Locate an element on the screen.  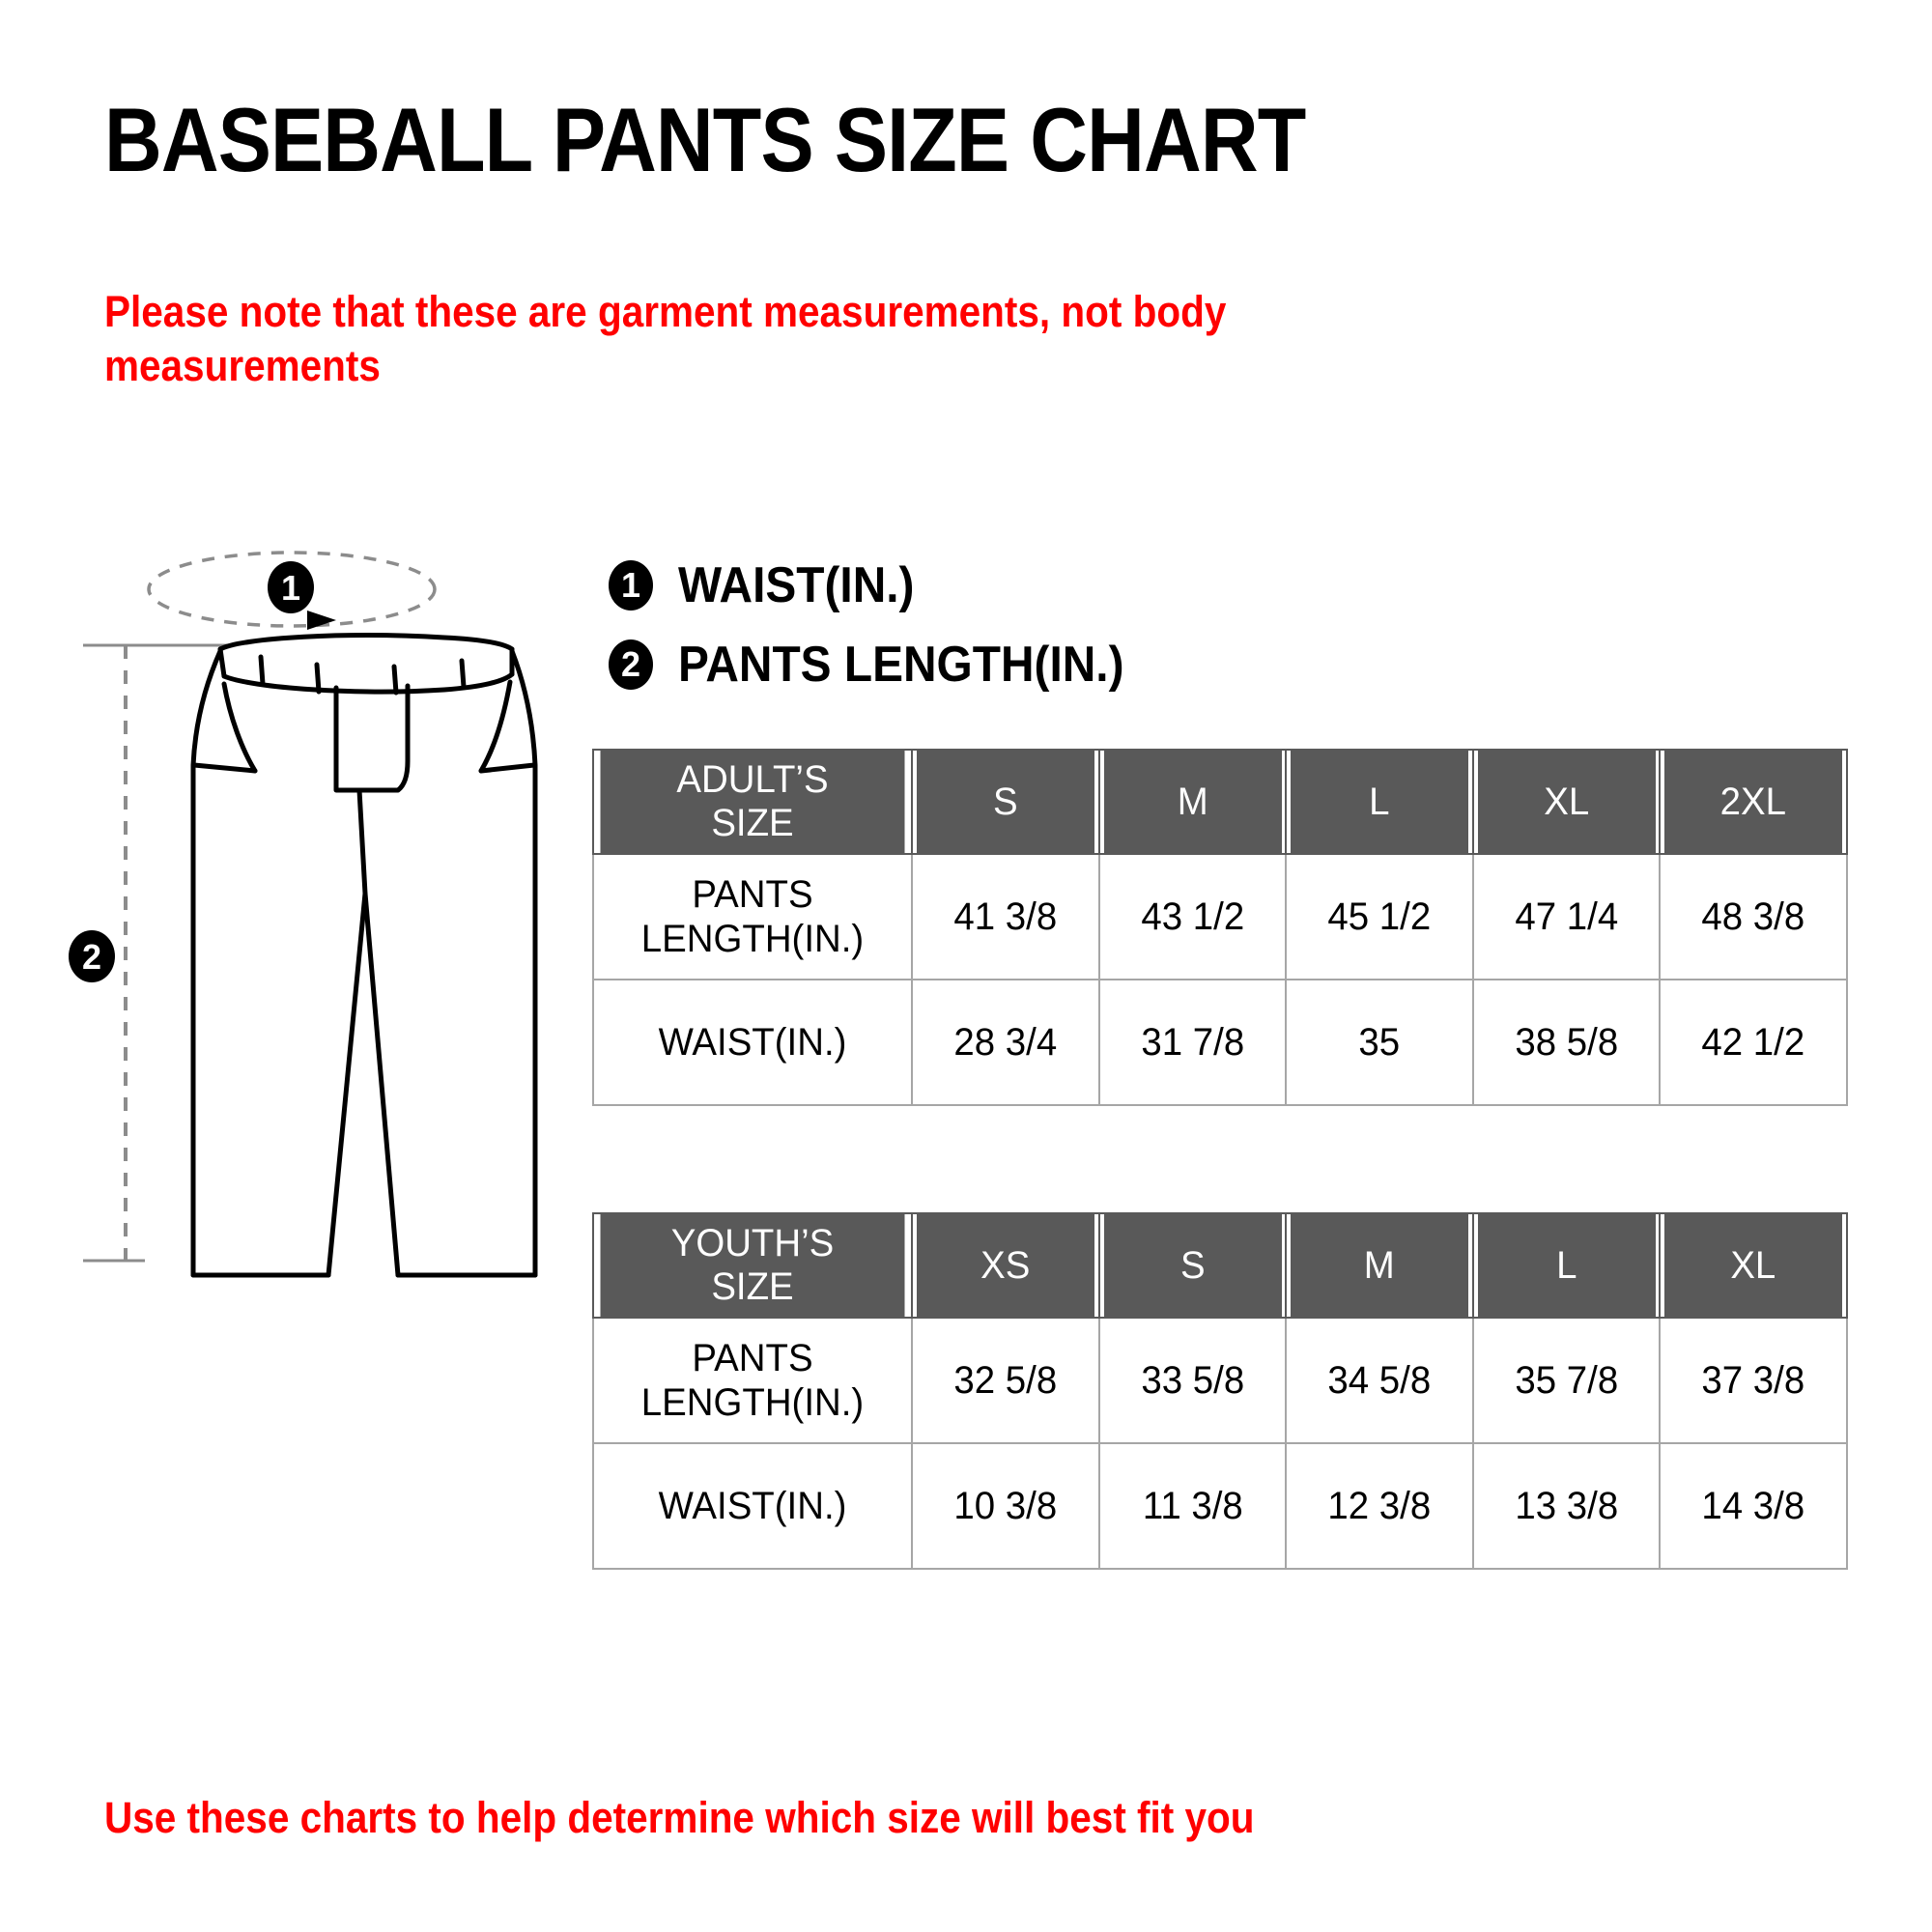
legend-label-pants-length: PANTS LENGTH(IN.) is located at coordinates (901, 665).